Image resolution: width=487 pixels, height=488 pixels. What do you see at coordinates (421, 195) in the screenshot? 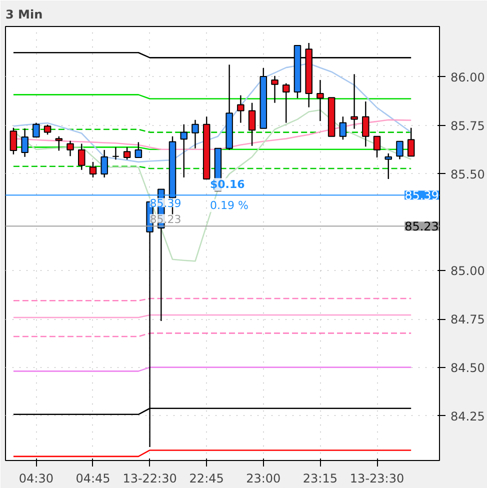
I see `ref-line-label: 85.39` at bounding box center [421, 195].